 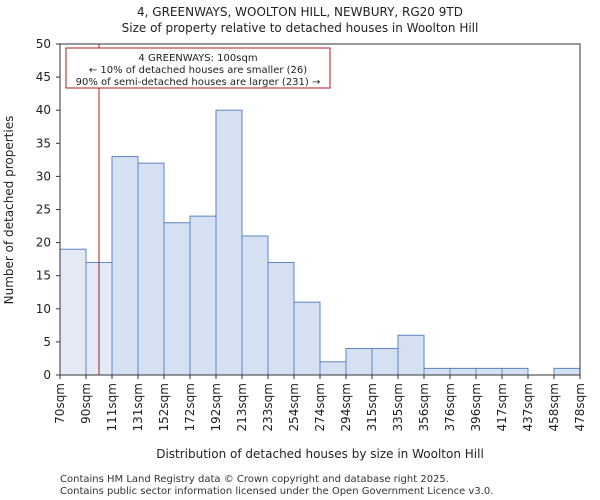 I want to click on y-tick-label: 30, so click(x=43, y=176).